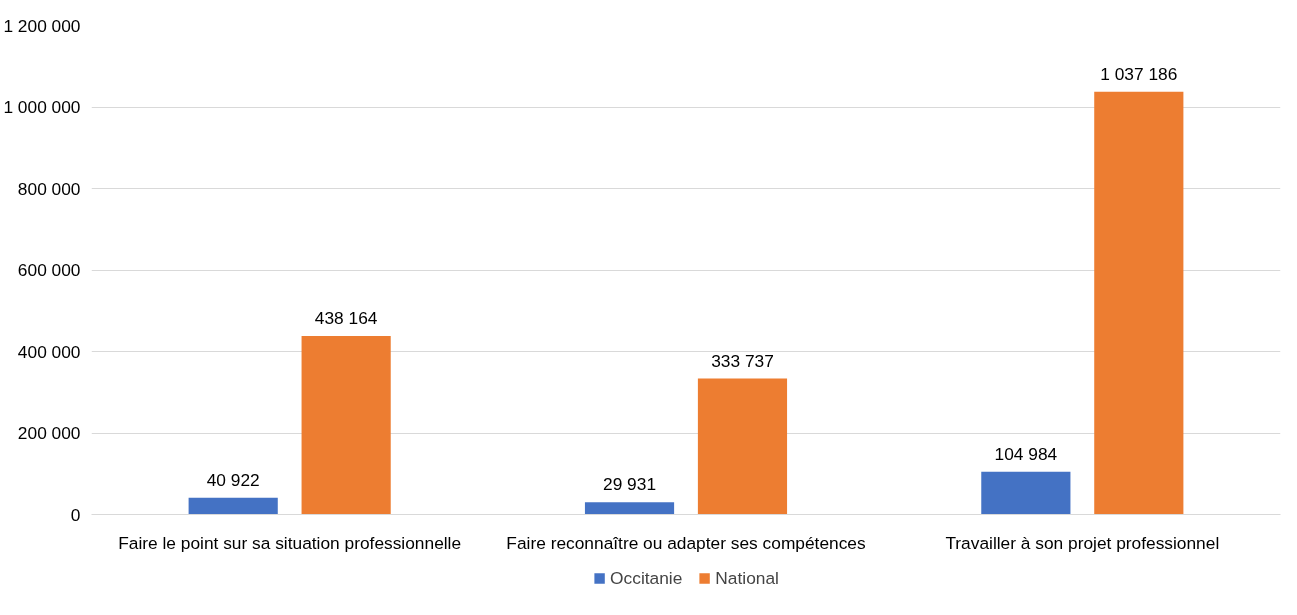 This screenshot has width=1297, height=615. What do you see at coordinates (742, 360) in the screenshot?
I see `data-label: 333 737` at bounding box center [742, 360].